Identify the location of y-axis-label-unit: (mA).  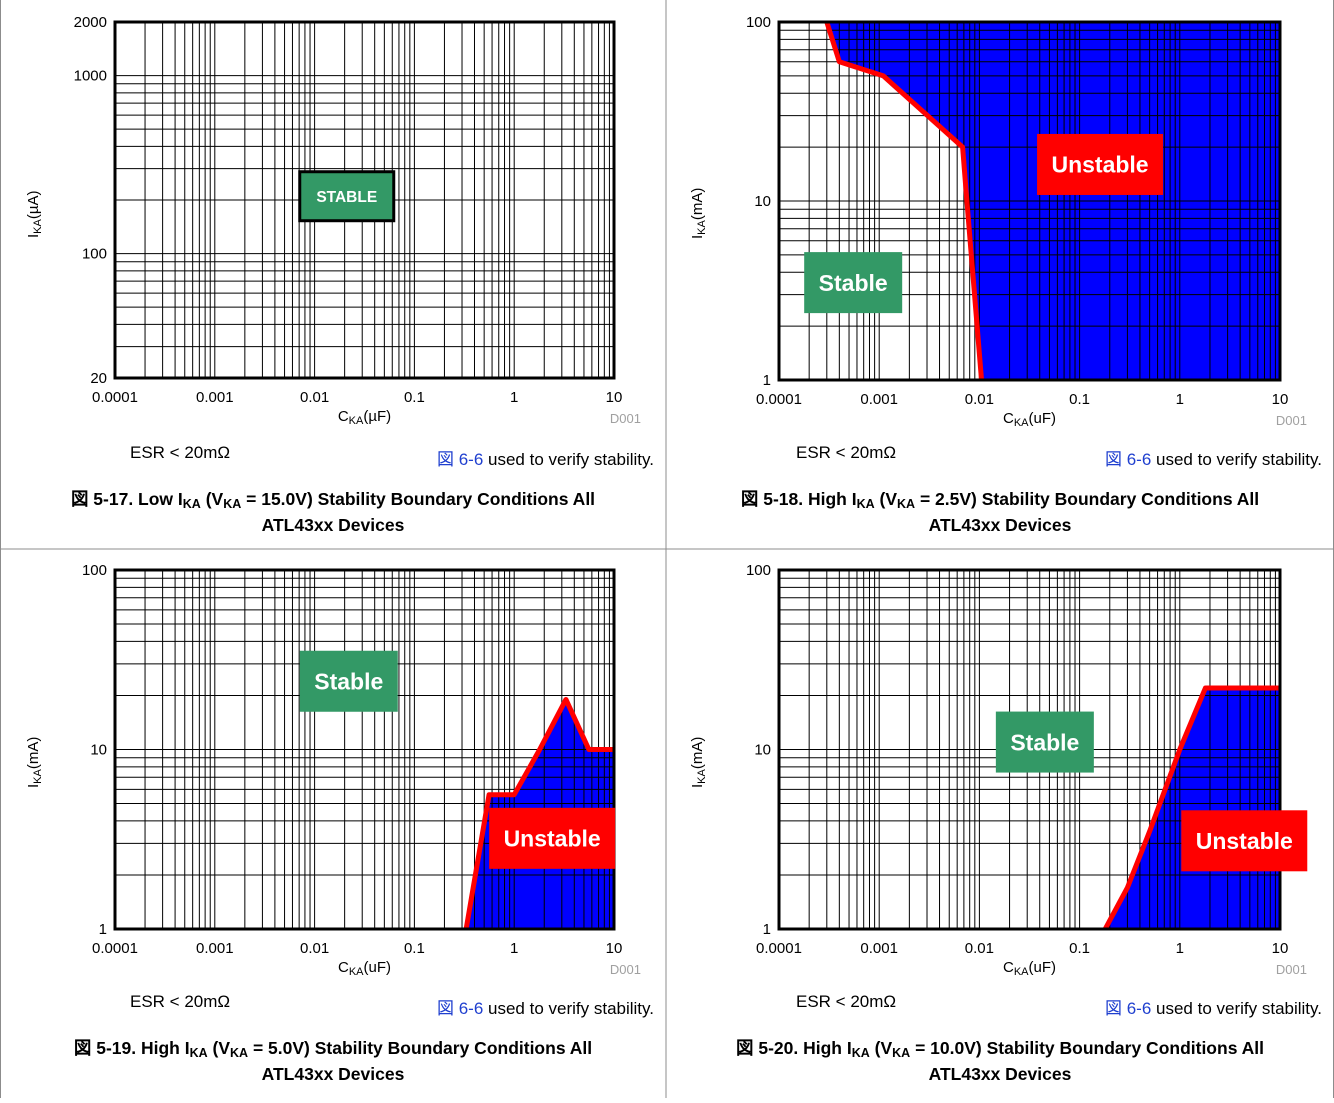
(33, 752).